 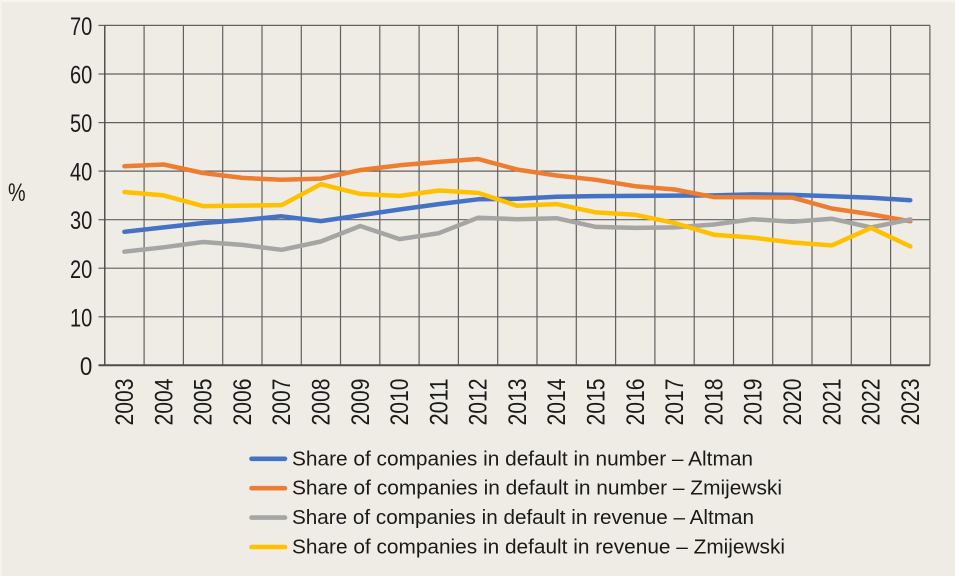 I want to click on svg-text: 50, so click(x=81, y=124).